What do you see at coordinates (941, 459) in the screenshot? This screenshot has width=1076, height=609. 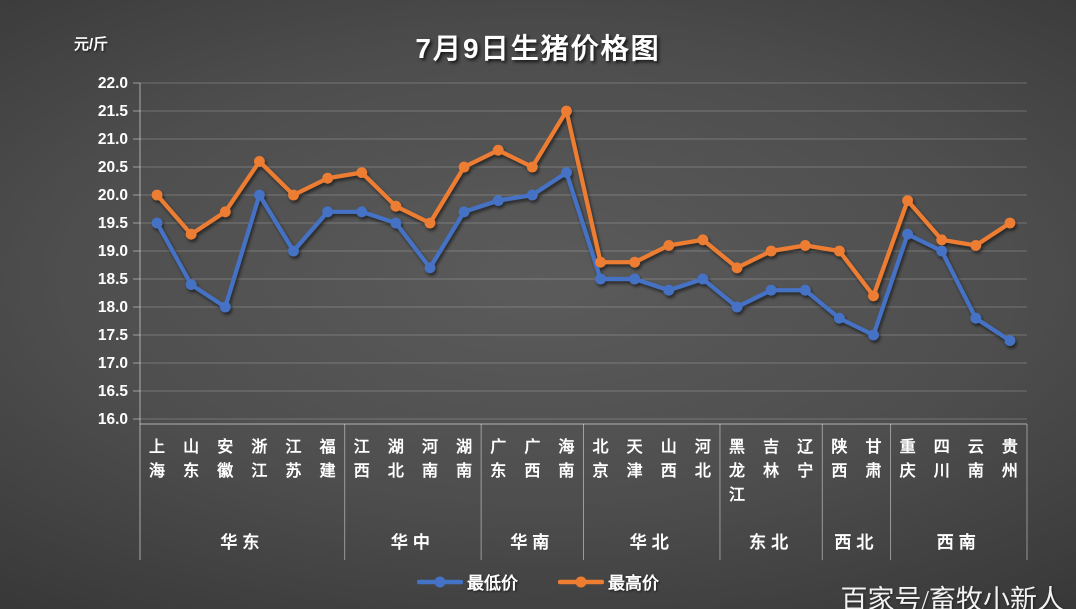 I see `category-label: 四川` at bounding box center [941, 459].